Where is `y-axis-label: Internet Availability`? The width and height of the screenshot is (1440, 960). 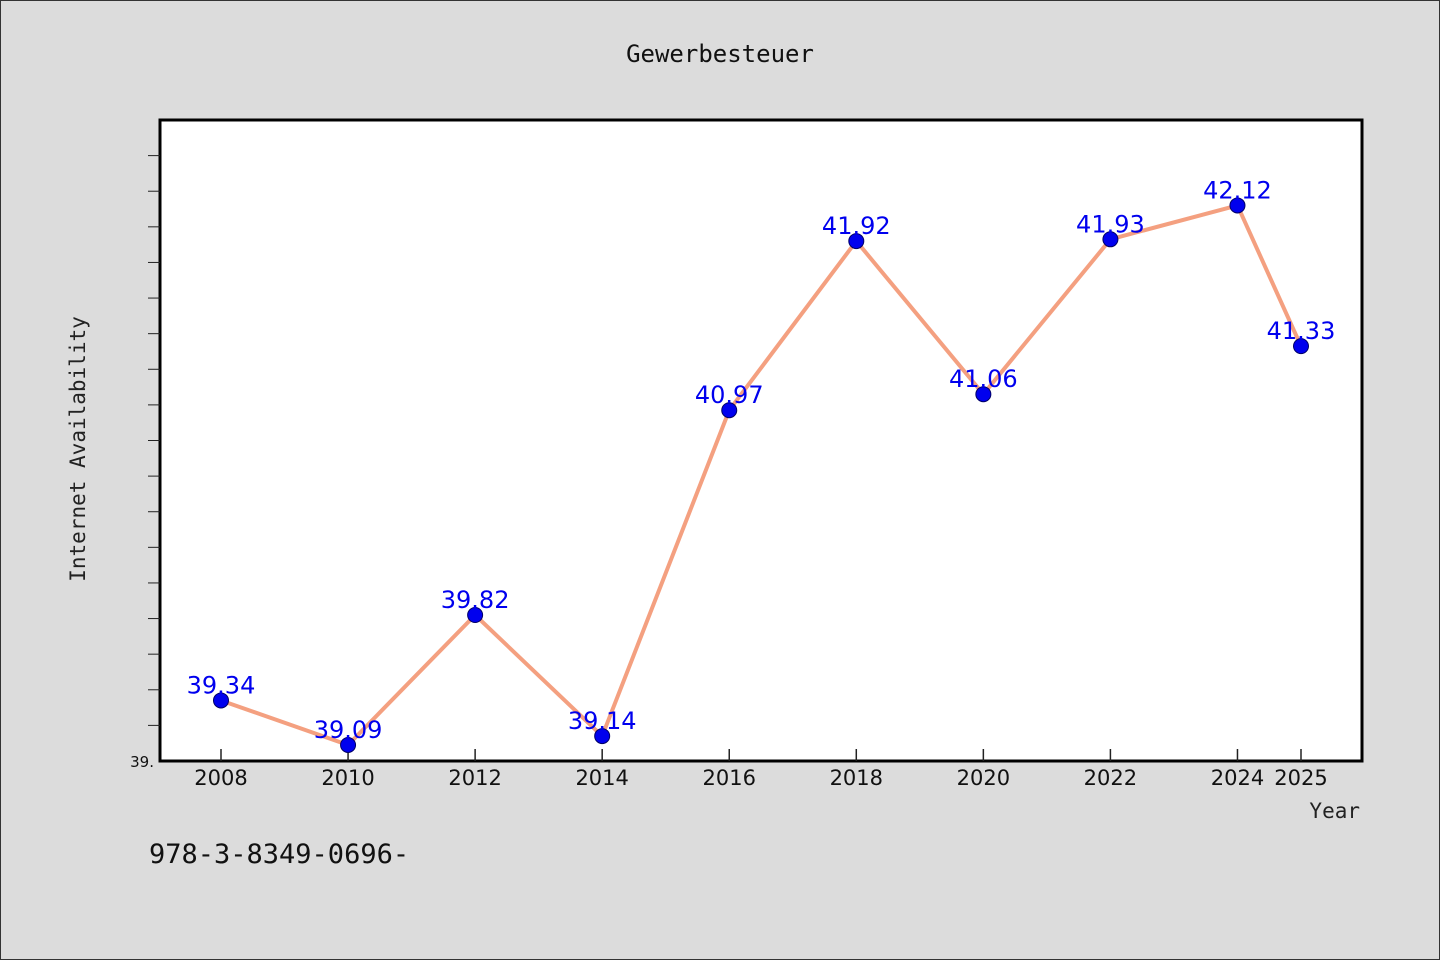 y-axis-label: Internet Availability is located at coordinates (78, 449).